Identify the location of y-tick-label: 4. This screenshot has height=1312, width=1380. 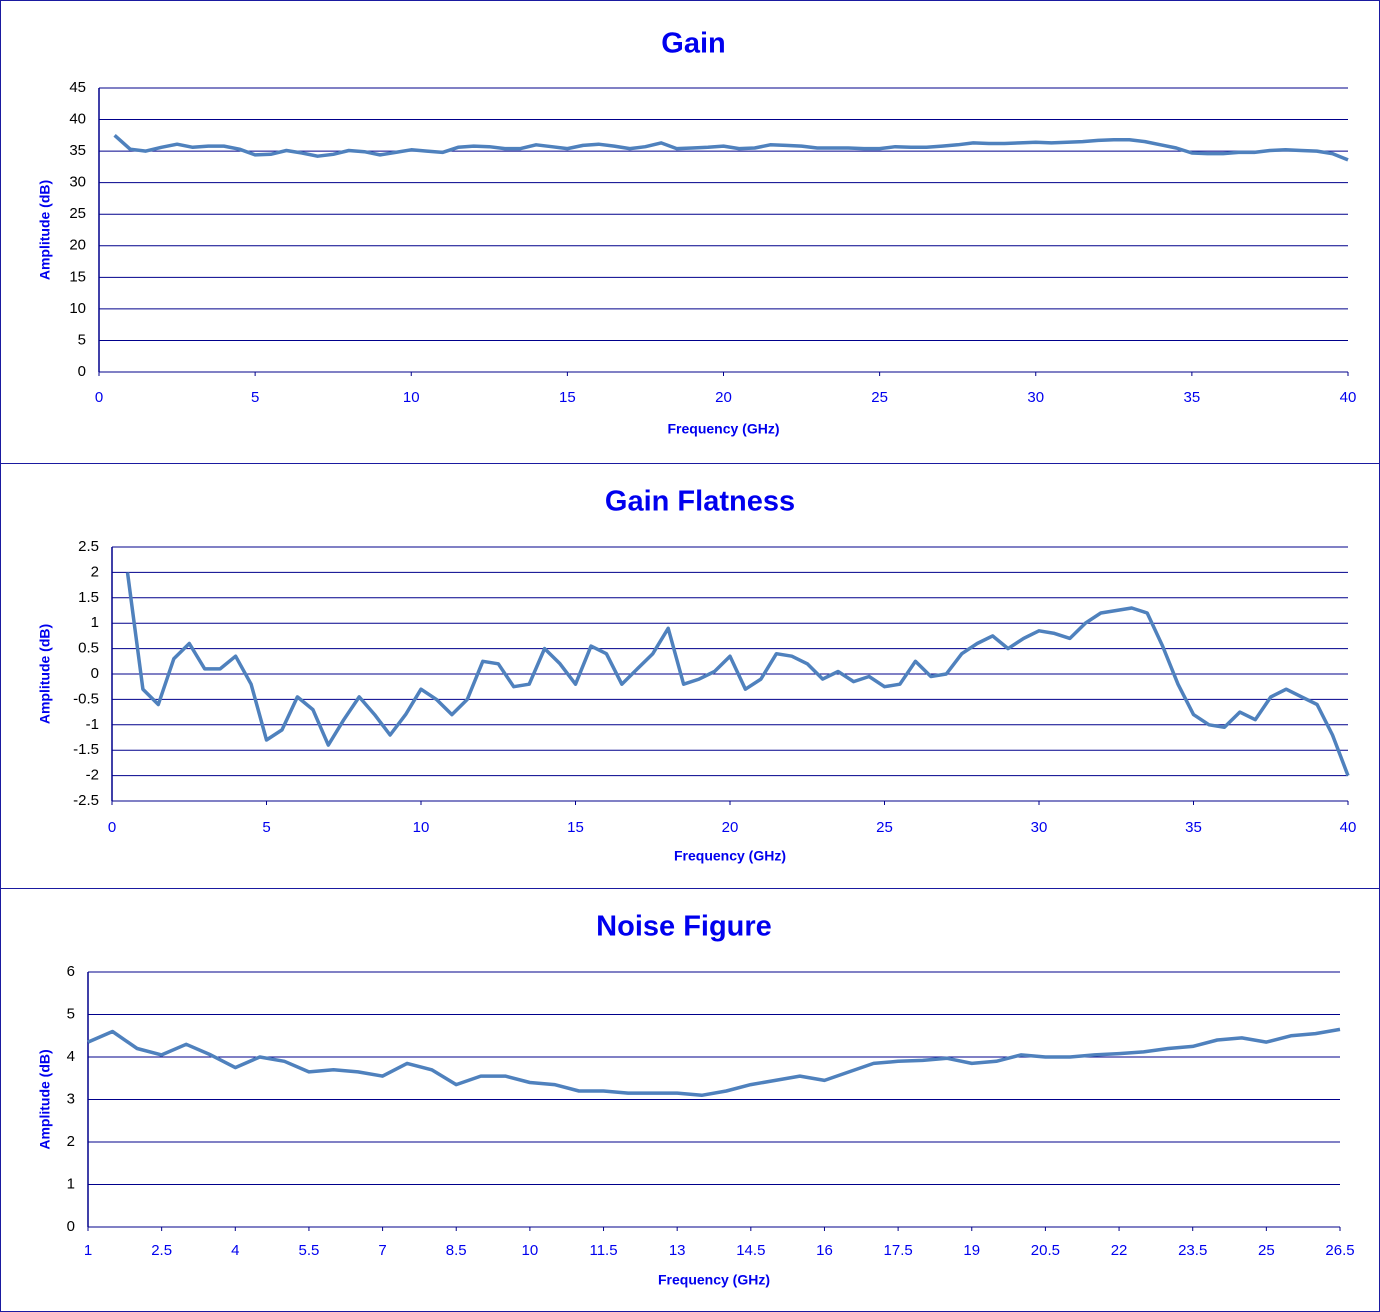
(71, 1056).